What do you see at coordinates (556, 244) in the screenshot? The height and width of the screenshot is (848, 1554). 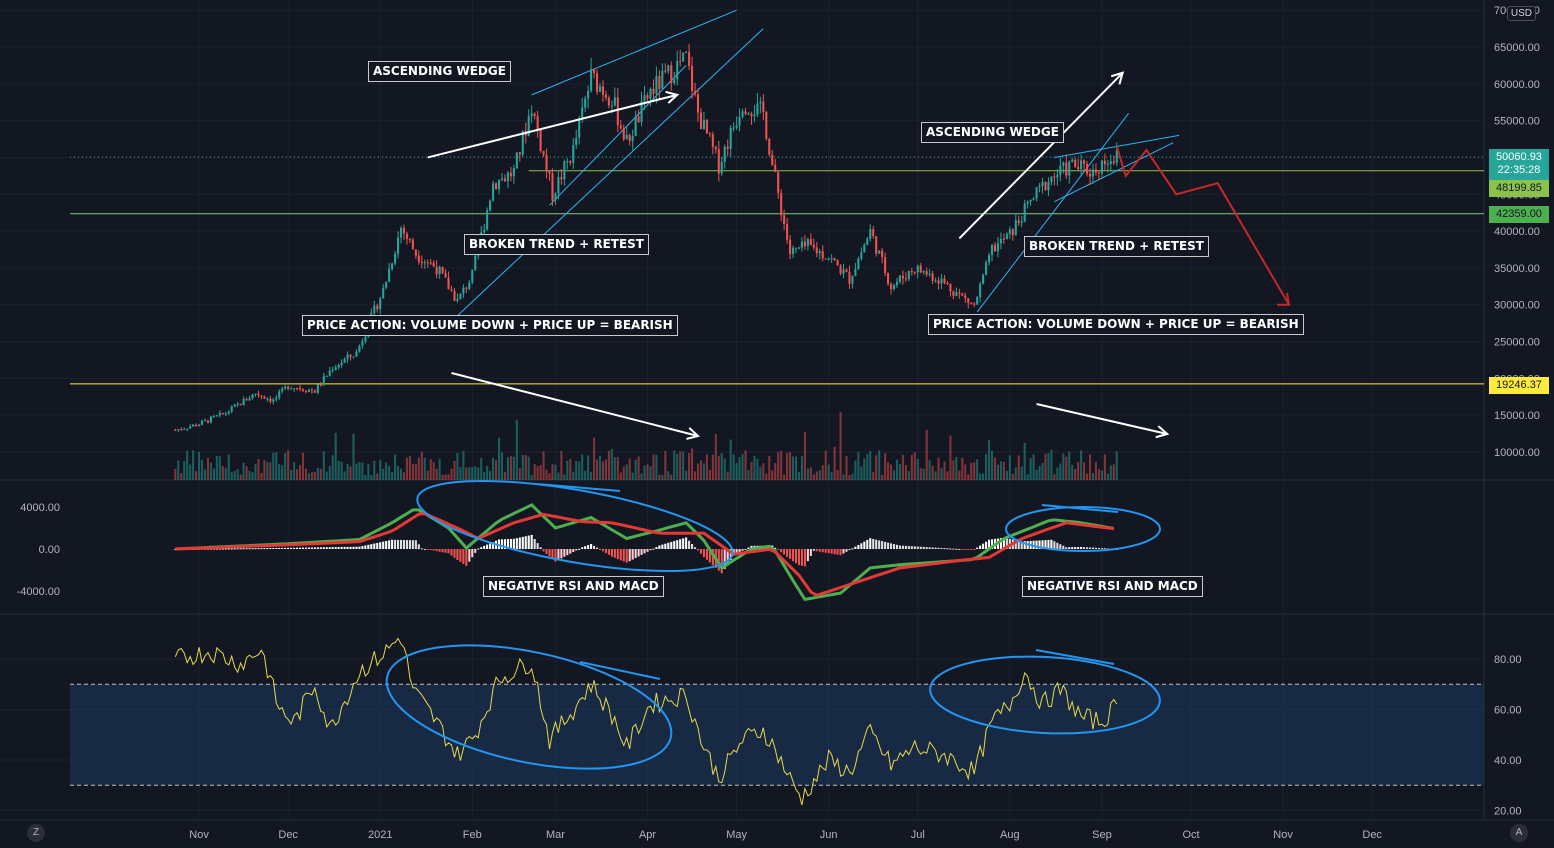 I see `annotation-broken-trend-1: BROKEN TREND + RETEST` at bounding box center [556, 244].